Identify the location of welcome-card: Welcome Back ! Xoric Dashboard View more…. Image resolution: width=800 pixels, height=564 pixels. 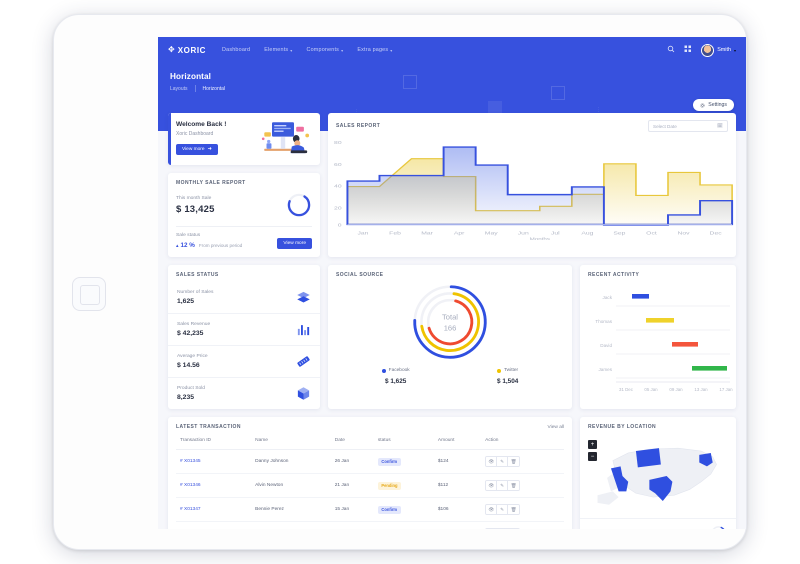
(244, 139).